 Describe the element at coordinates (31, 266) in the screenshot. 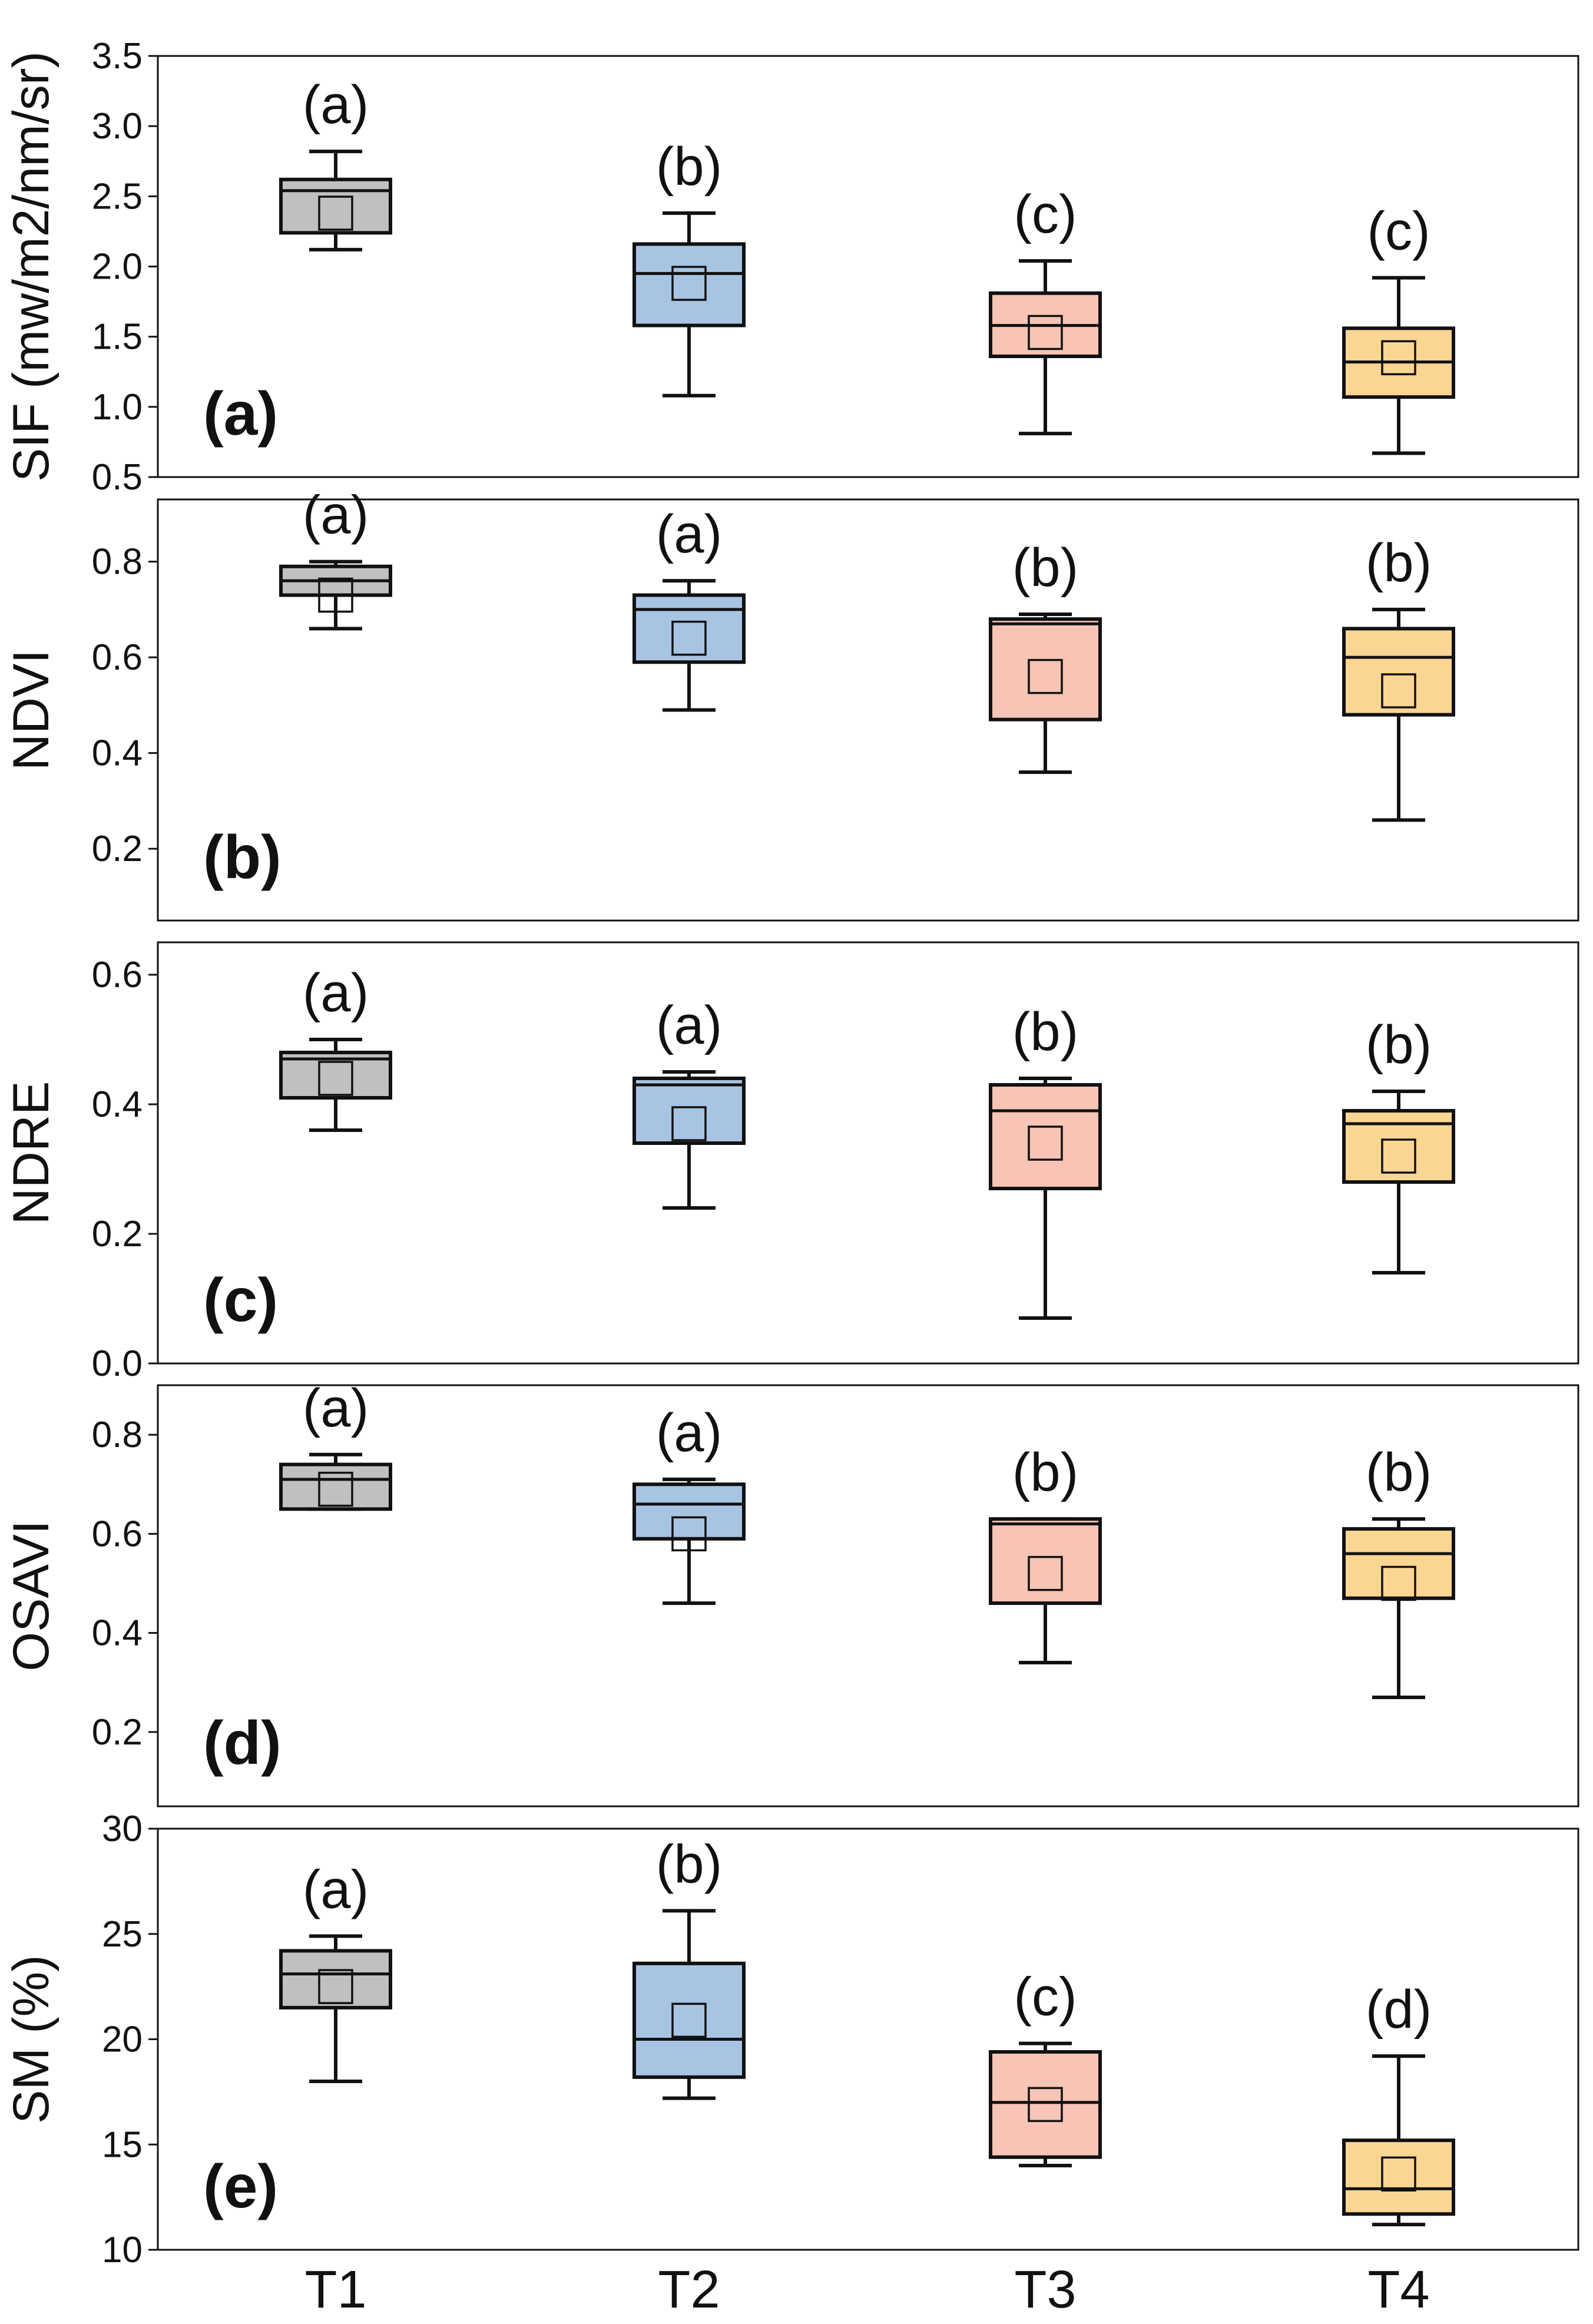

I see `y-axis-label: SIF (mw/m2/nm/sr)` at that location.